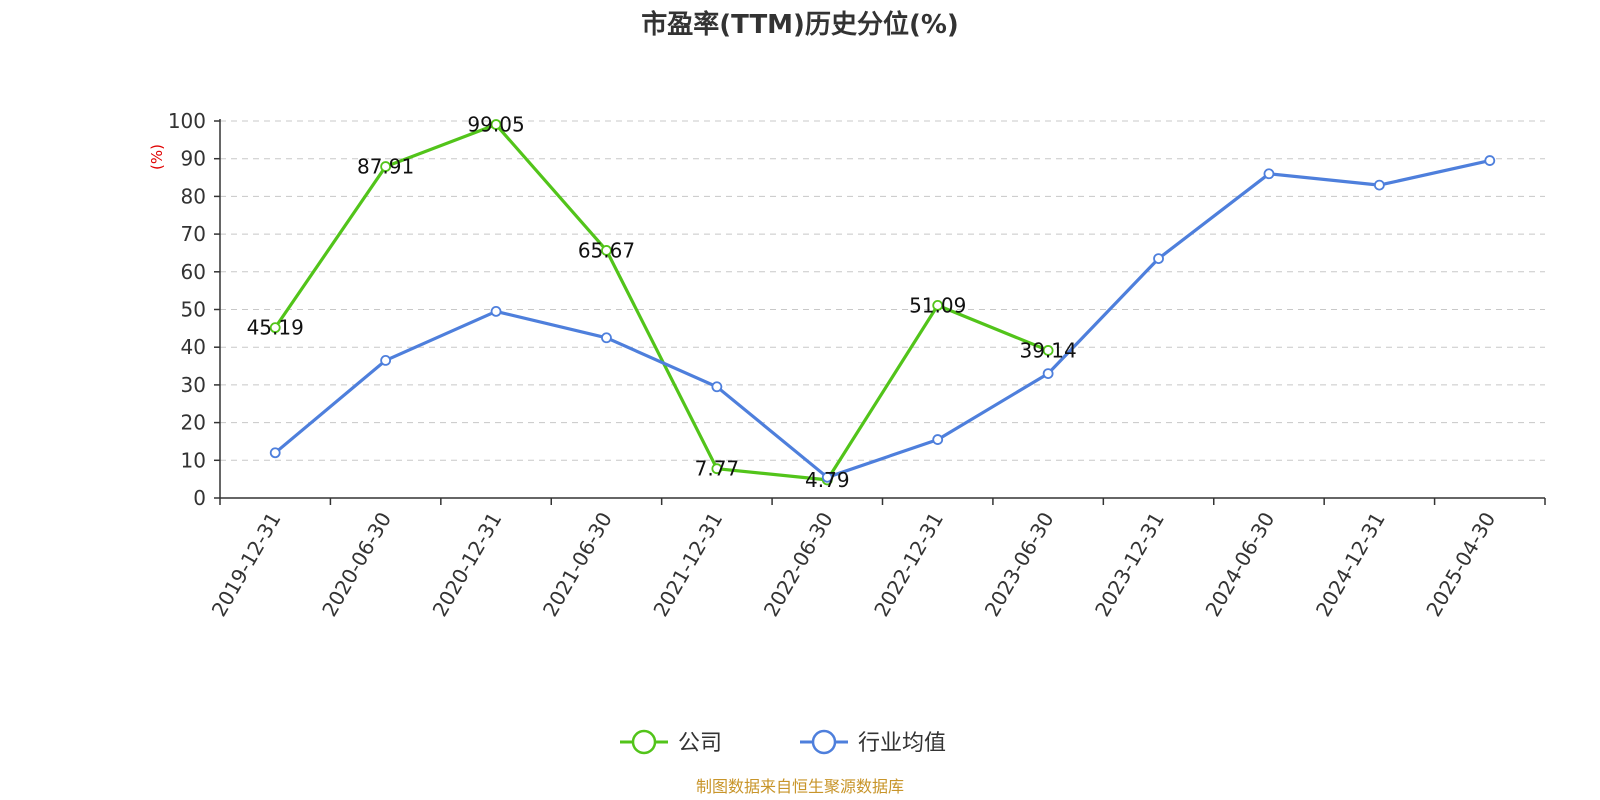 The width and height of the screenshot is (1600, 800). What do you see at coordinates (577, 564) in the screenshot?
I see `x-tick-label: 2021-06-30` at bounding box center [577, 564].